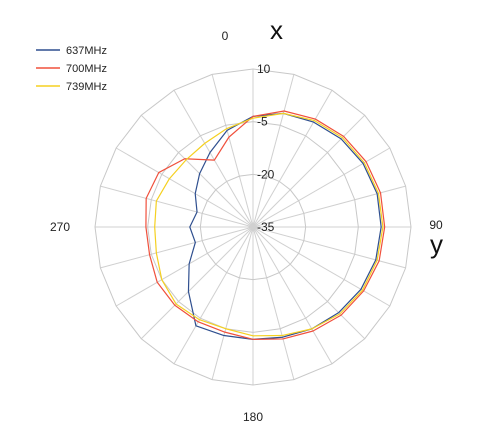  What do you see at coordinates (253, 417) in the screenshot?
I see `angle-tick-label: 180` at bounding box center [253, 417].